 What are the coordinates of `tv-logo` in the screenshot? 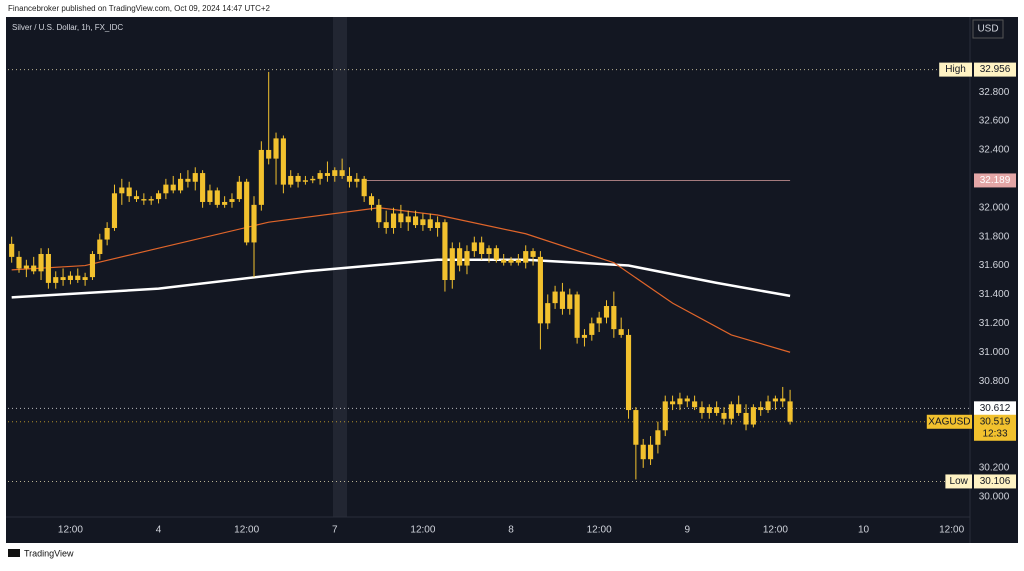 It's located at (14, 553).